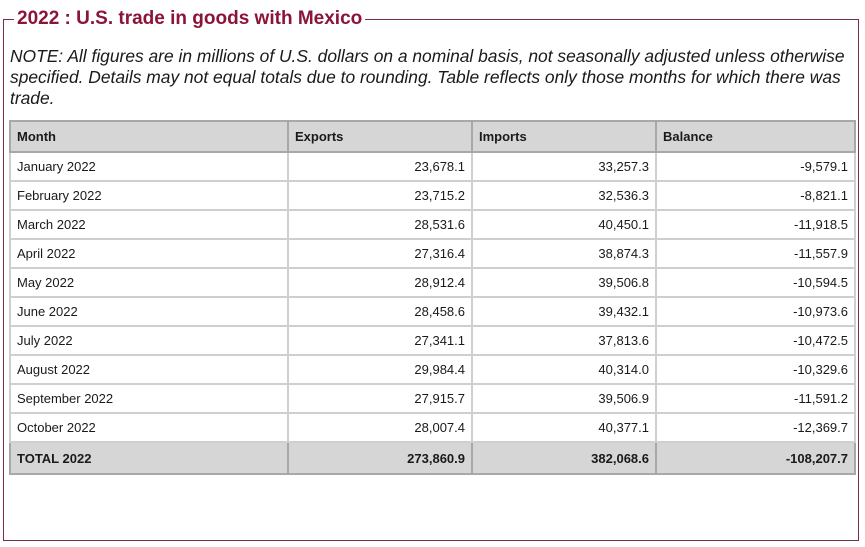  What do you see at coordinates (380, 224) in the screenshot?
I see `cell-exports: 28,531.6` at bounding box center [380, 224].